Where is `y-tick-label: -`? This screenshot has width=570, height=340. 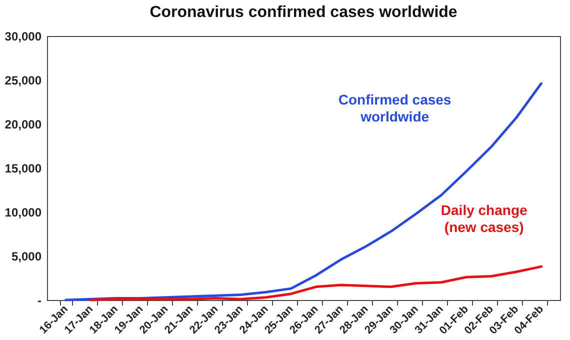
y-tick-label: - is located at coordinates (40, 301).